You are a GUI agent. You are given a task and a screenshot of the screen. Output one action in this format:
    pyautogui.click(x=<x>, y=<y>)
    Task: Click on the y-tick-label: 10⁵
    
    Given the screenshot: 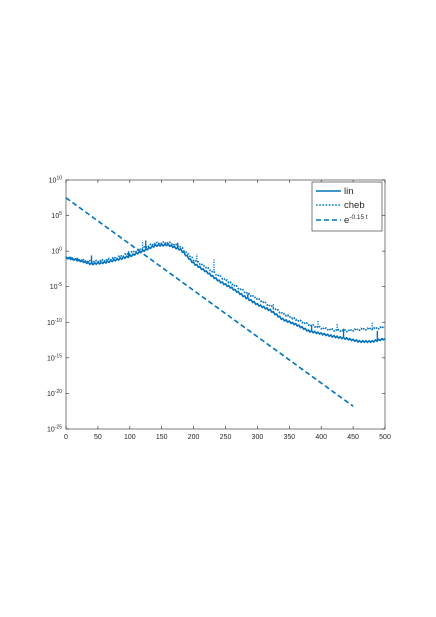 What is the action you would take?
    pyautogui.click(x=56, y=215)
    